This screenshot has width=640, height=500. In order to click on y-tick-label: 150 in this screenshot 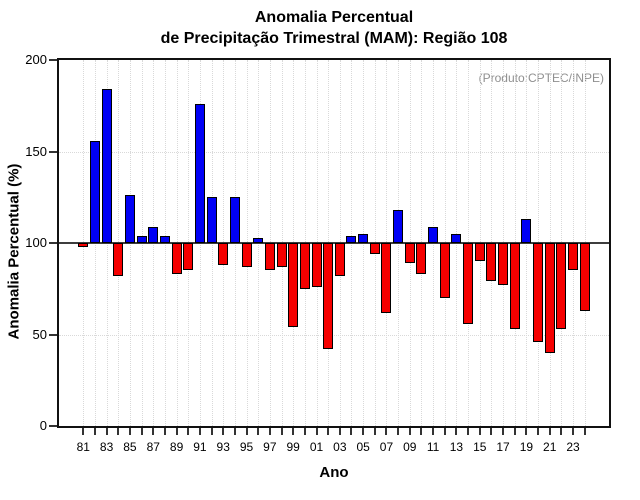, I will do `click(36, 151)`.